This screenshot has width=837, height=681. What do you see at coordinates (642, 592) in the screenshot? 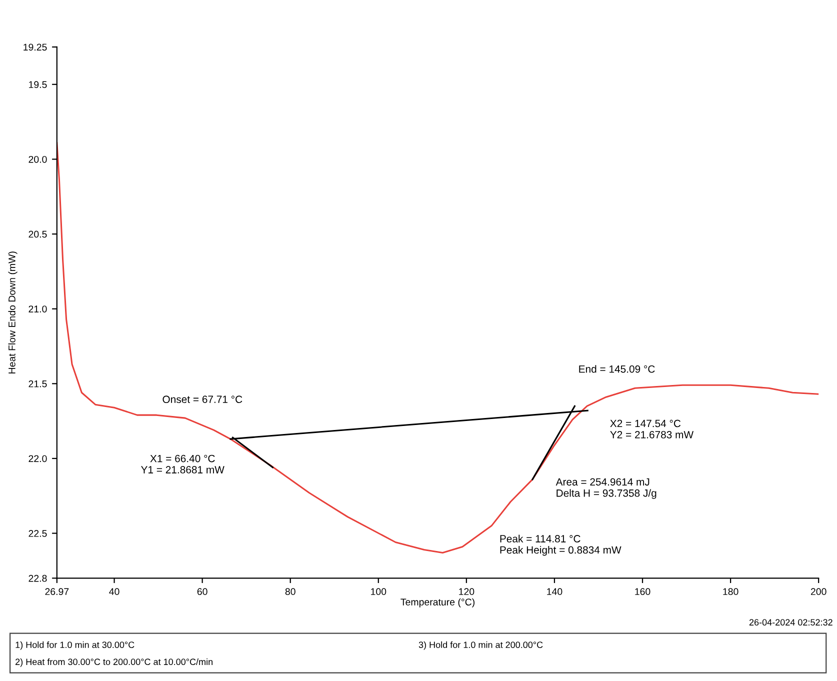
I see `x-tick-label: 160` at bounding box center [642, 592].